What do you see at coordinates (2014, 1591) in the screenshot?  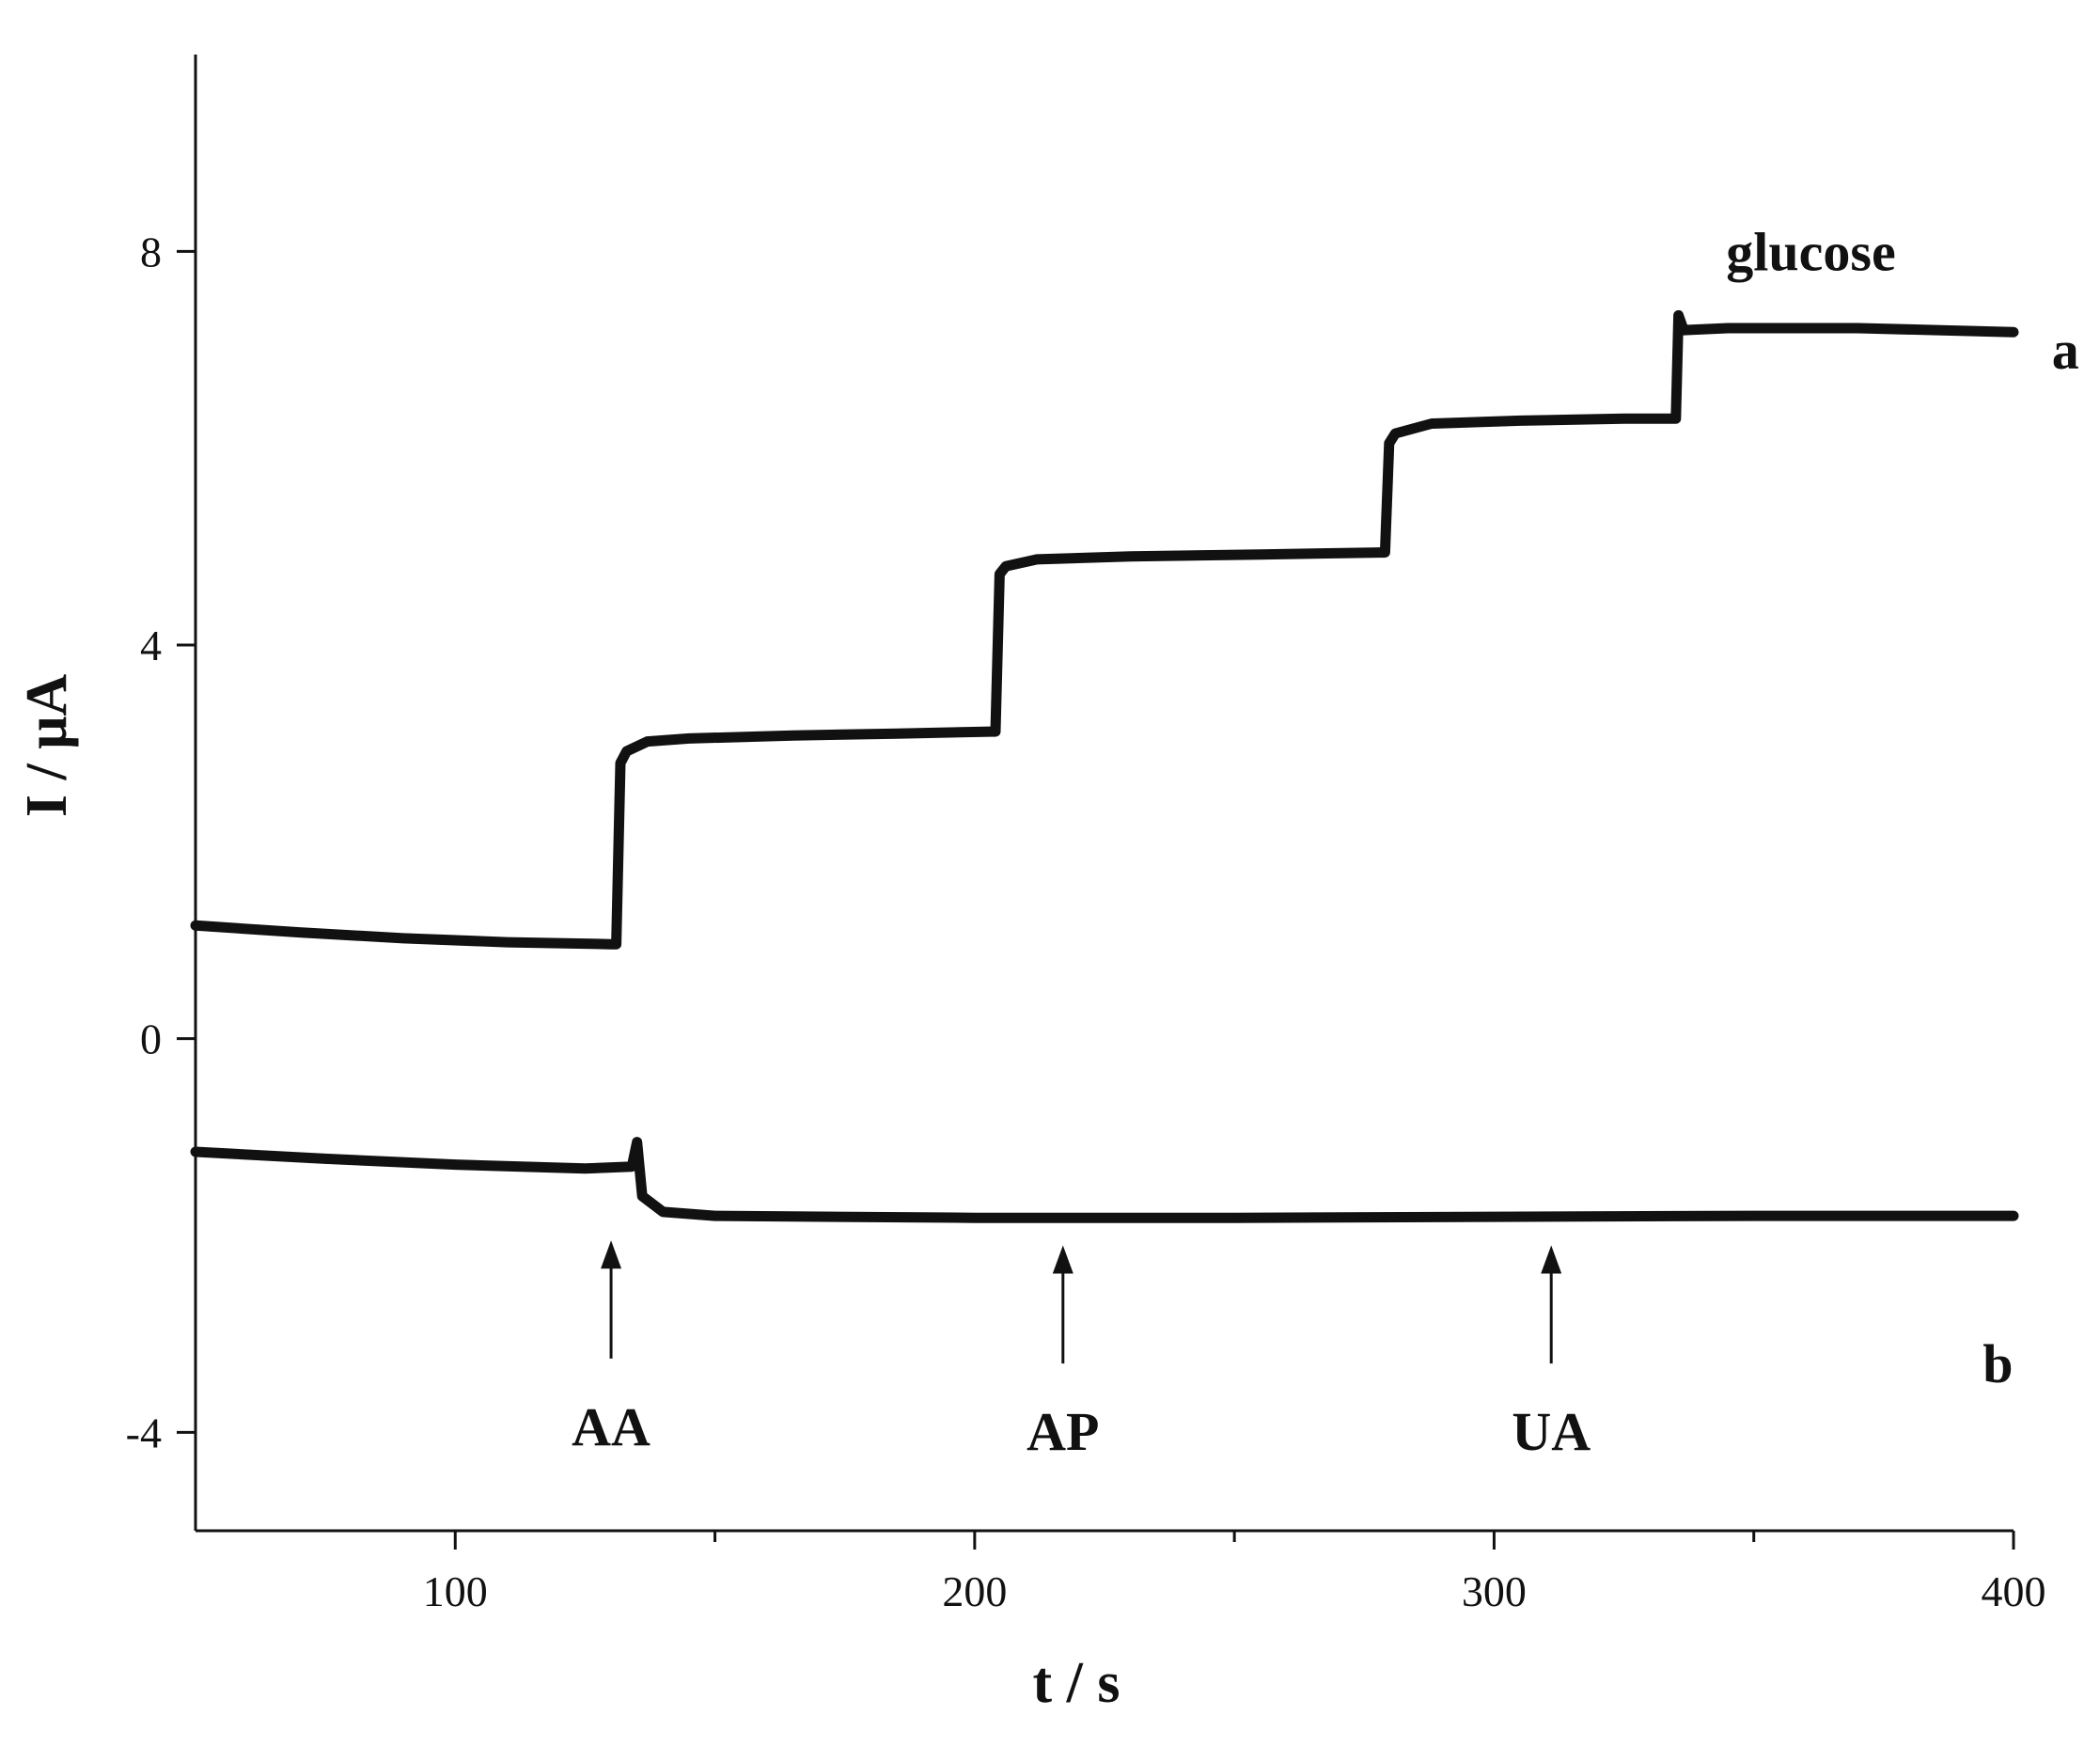 I see `x-tick-label: 400` at bounding box center [2014, 1591].